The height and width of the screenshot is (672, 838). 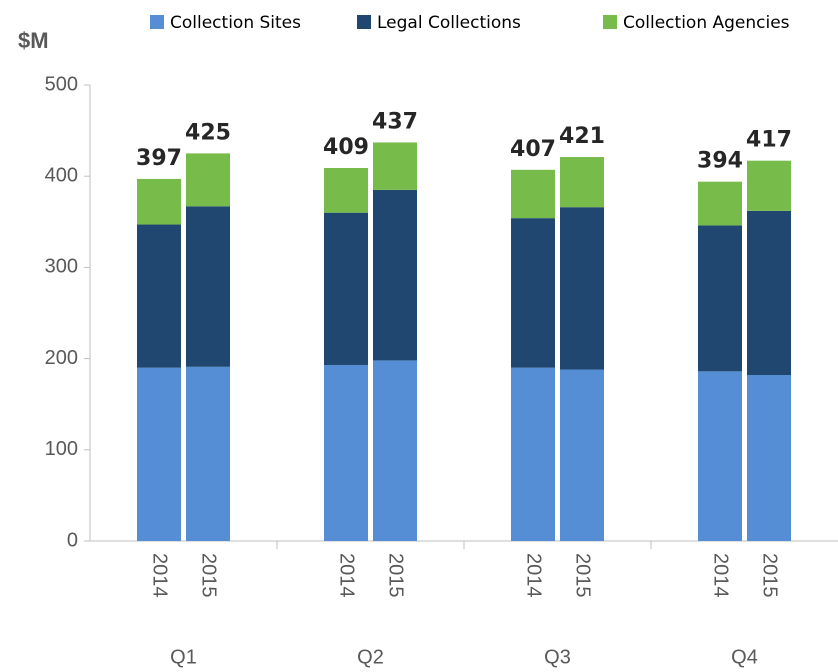 I want to click on y-tick-label: 500, so click(x=61, y=84).